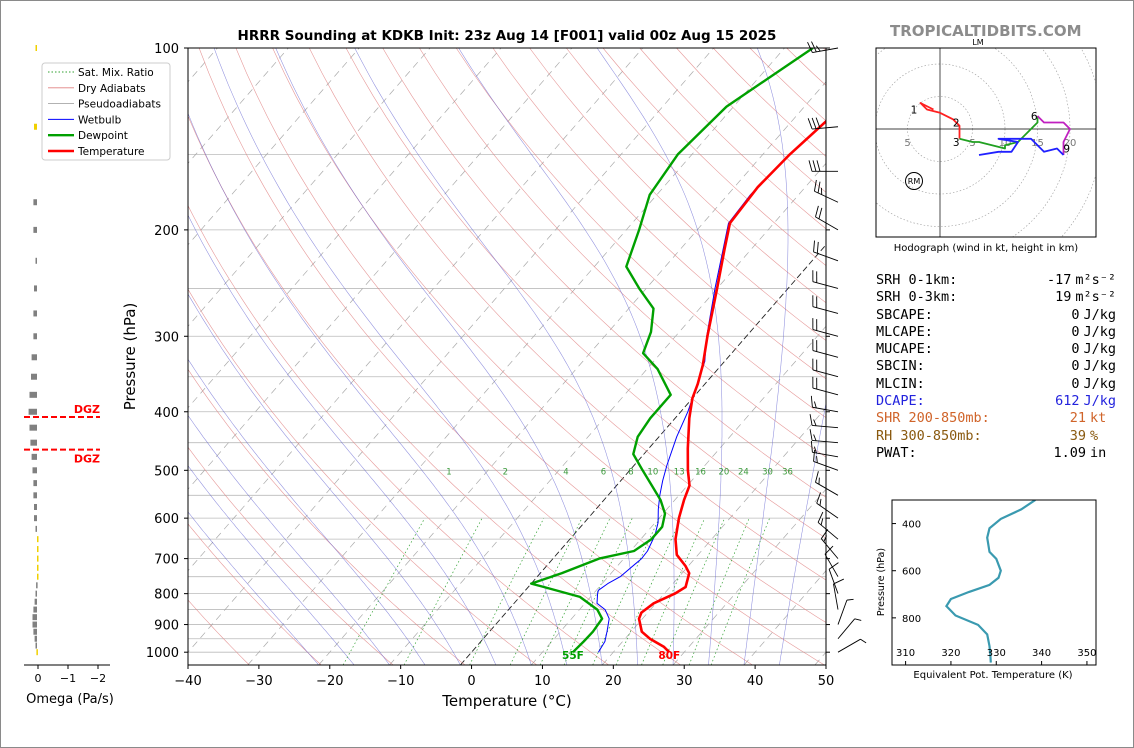 The width and height of the screenshot is (1134, 748). Describe the element at coordinates (996, 297) in the screenshot. I see `stat-row: SRH 0-3km: 19 m²s⁻²` at that location.